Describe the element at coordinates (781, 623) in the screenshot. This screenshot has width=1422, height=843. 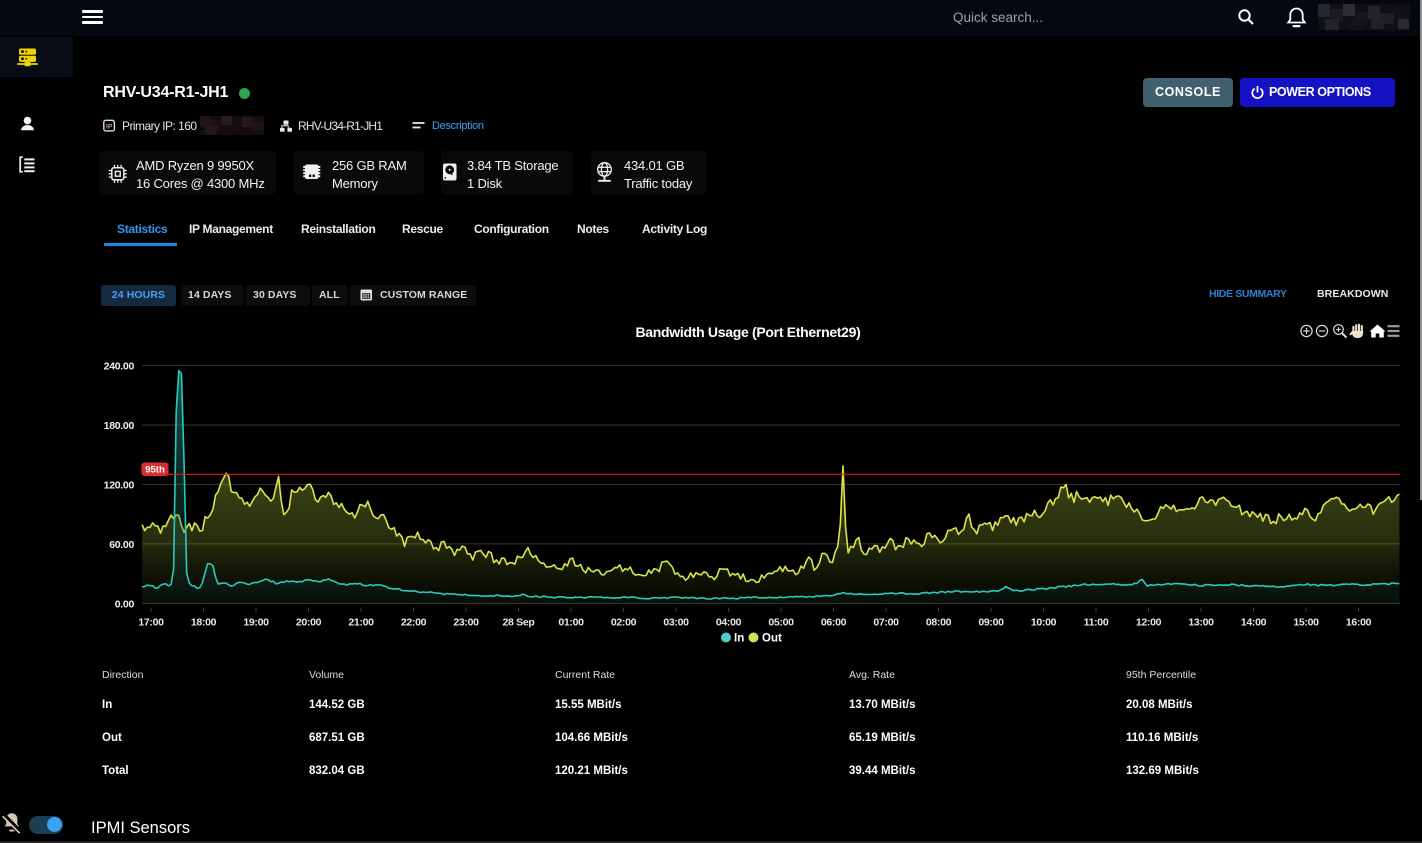
I see `svg-text: 05:00` at that location.